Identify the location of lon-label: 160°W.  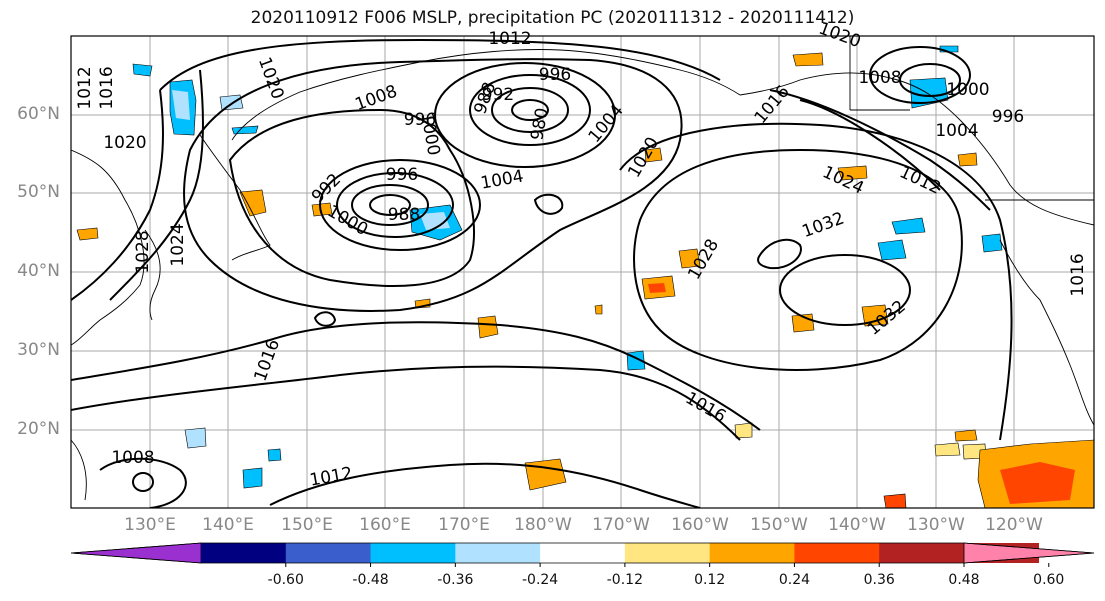
(700, 525).